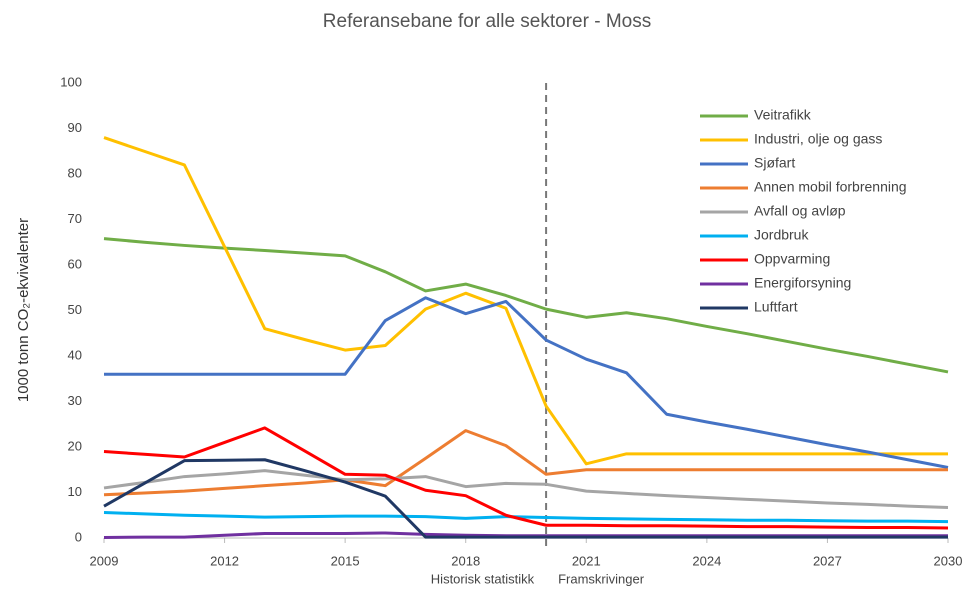  I want to click on x-tick-label: 2021, so click(586, 560).